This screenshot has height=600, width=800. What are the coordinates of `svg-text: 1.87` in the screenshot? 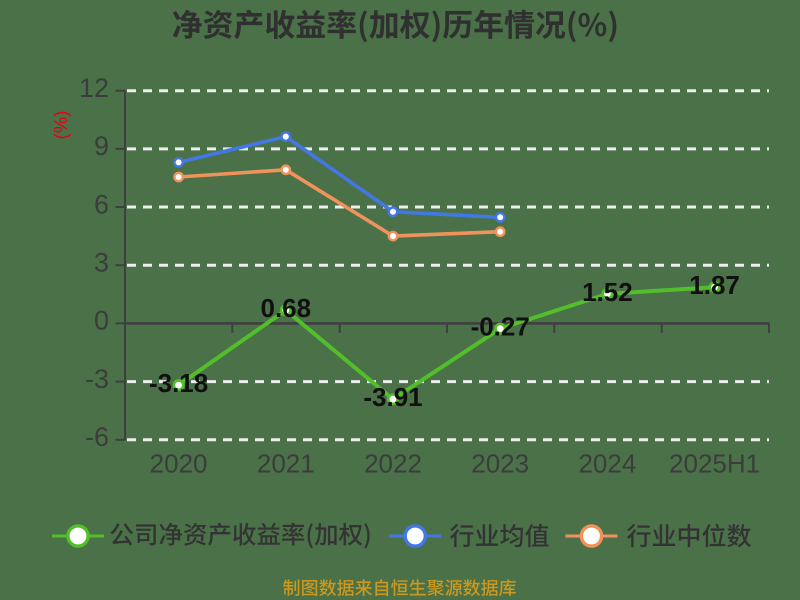 It's located at (714, 285).